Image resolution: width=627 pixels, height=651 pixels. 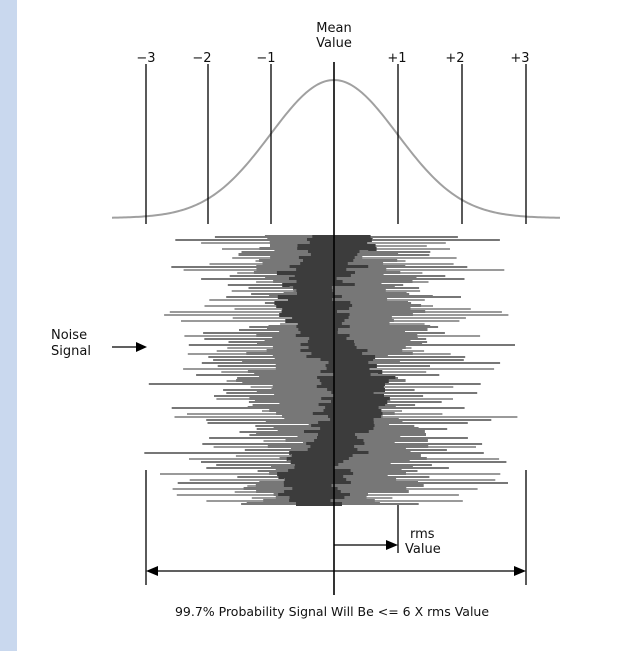 I want to click on rms-arrow-head, so click(x=392, y=545).